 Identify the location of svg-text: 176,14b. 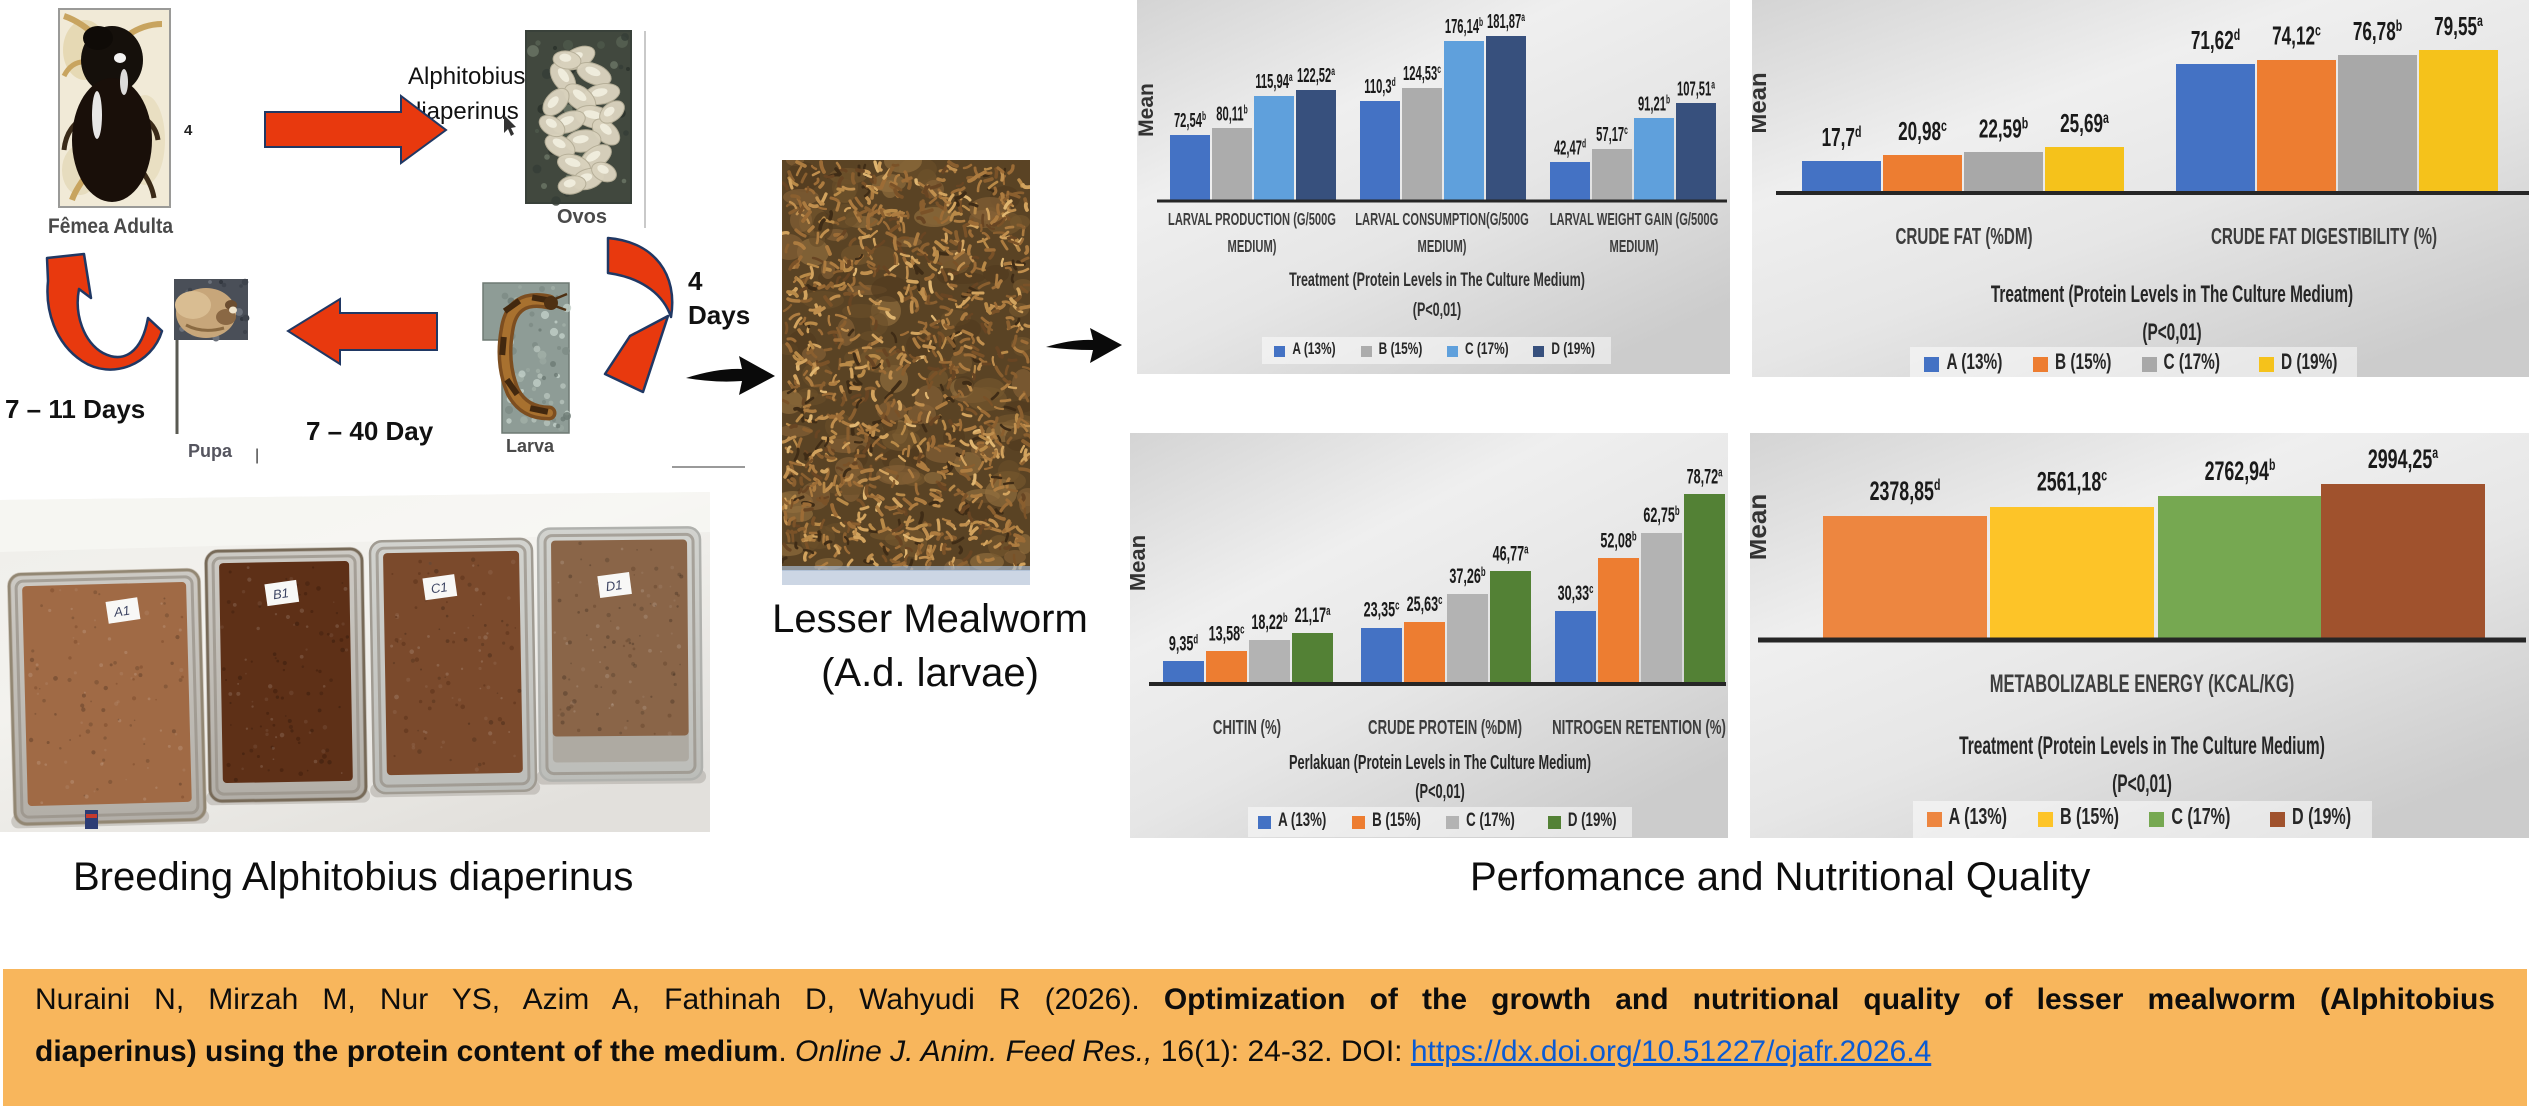
(1464, 27).